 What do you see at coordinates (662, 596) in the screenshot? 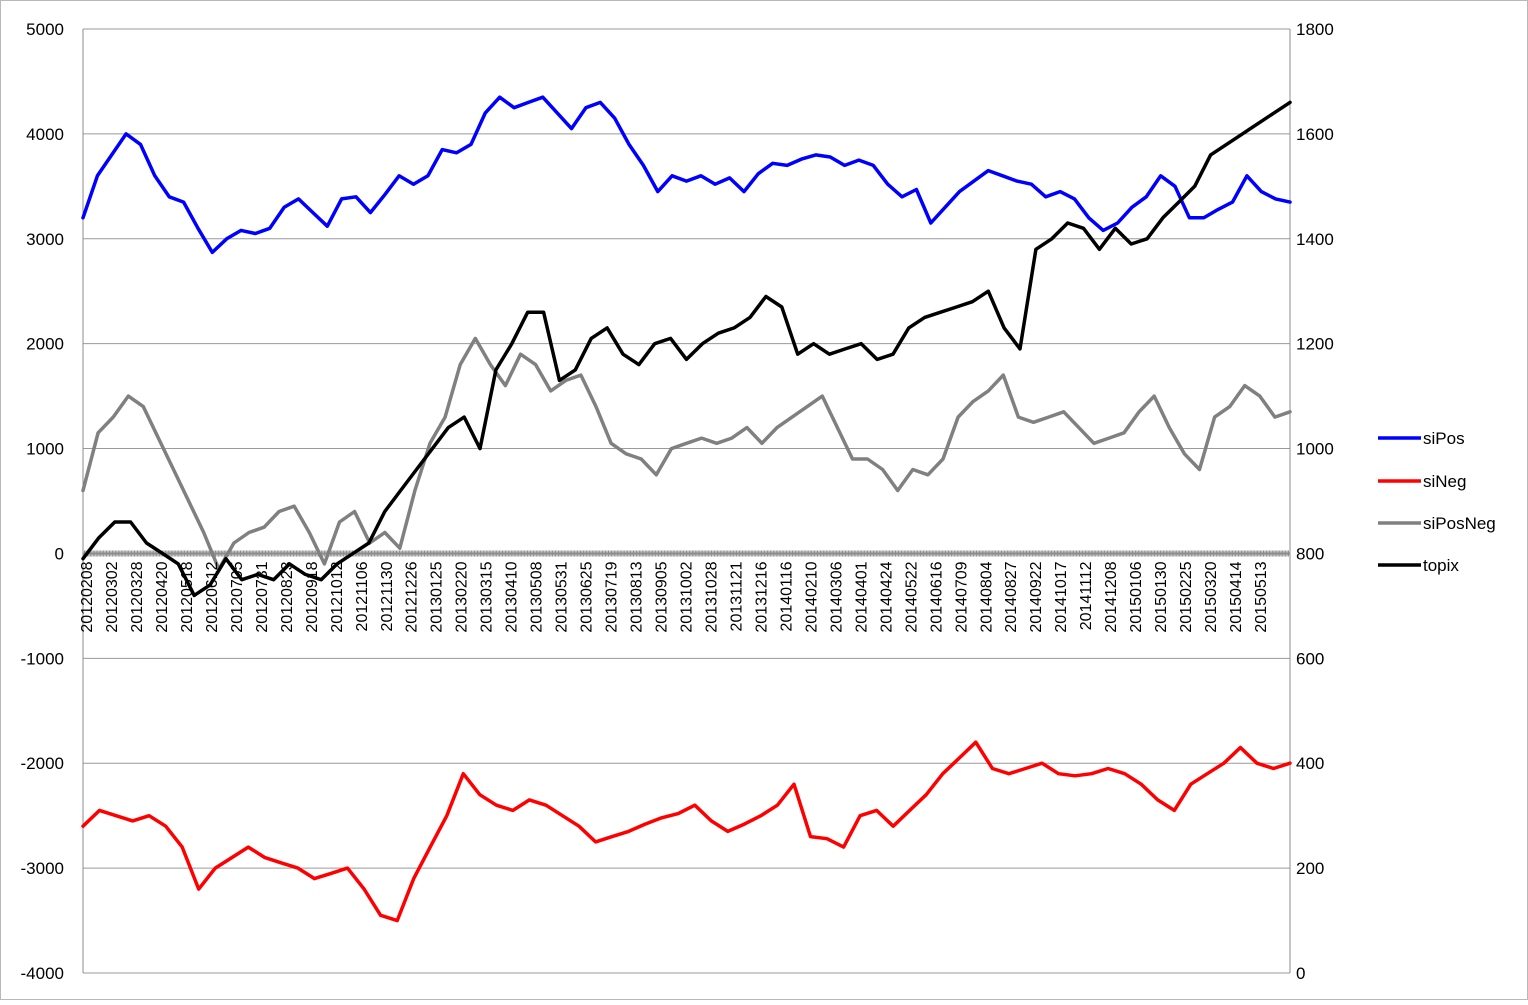
I see `x-tick-label: 20130905` at bounding box center [662, 596].